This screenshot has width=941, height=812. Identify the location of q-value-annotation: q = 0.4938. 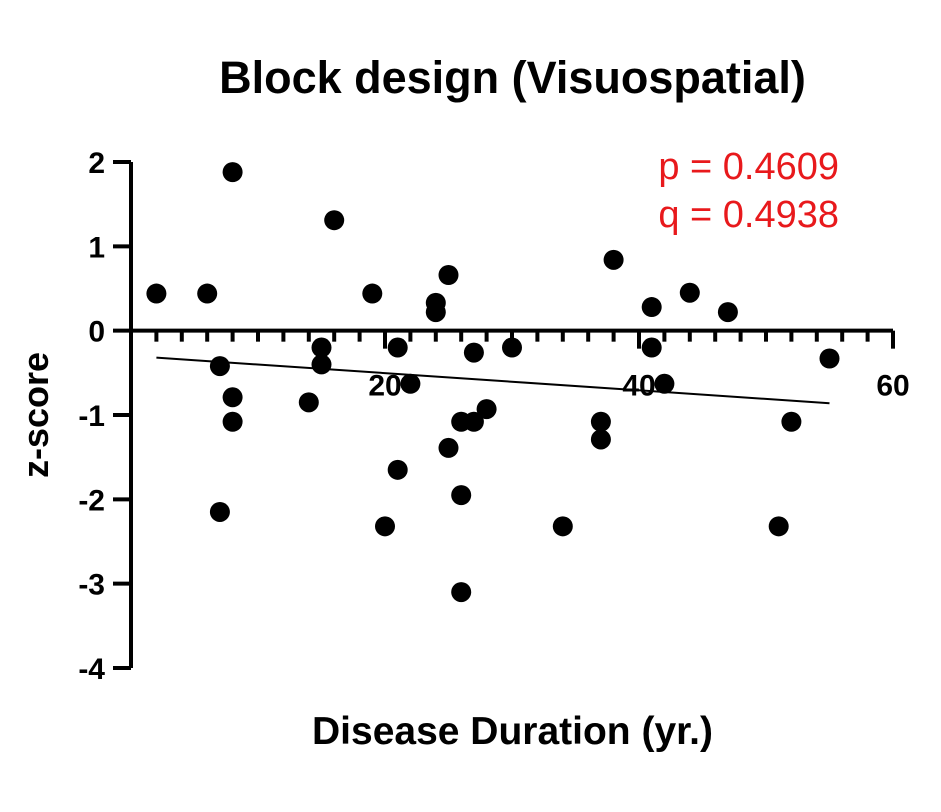
(748, 215).